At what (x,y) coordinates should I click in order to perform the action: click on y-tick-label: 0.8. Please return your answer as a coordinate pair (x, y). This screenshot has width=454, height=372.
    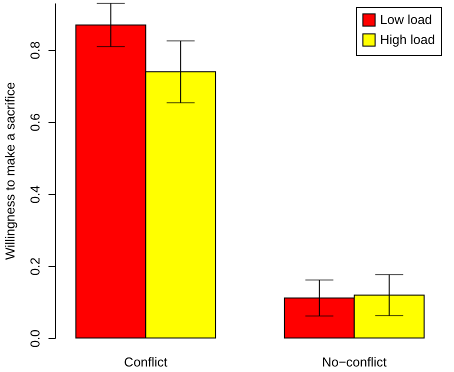
    Looking at the image, I should click on (35, 50).